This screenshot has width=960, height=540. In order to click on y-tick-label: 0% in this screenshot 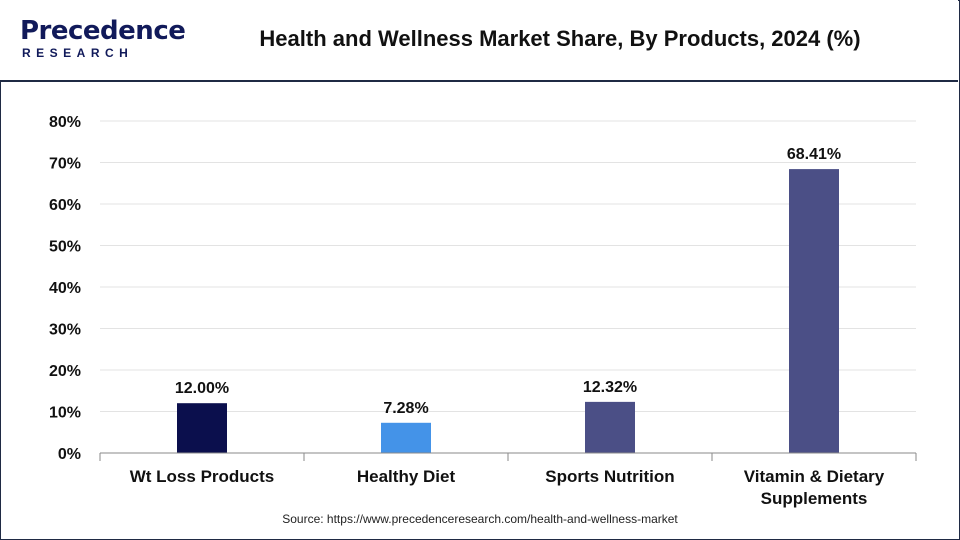, I will do `click(69, 454)`.